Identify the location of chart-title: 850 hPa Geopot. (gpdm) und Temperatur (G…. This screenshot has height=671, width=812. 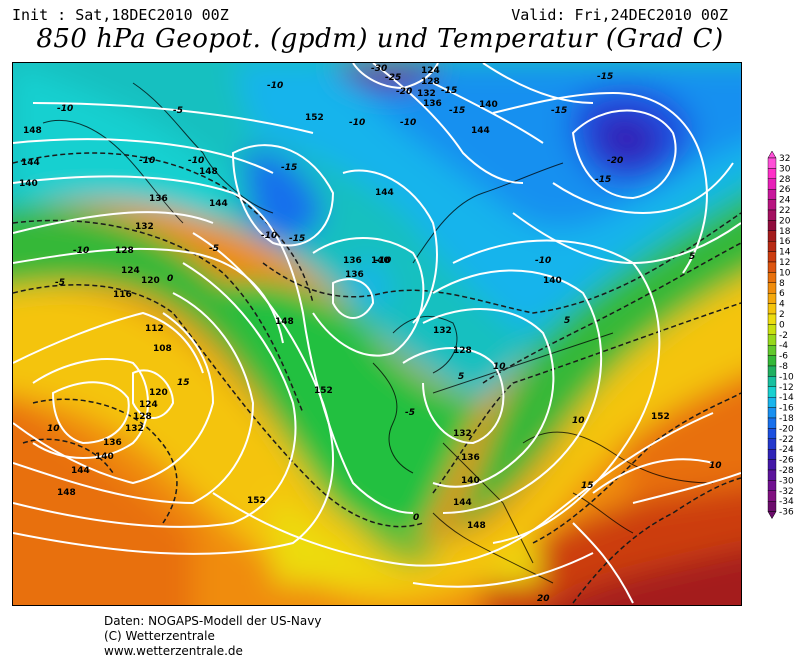
(380, 39).